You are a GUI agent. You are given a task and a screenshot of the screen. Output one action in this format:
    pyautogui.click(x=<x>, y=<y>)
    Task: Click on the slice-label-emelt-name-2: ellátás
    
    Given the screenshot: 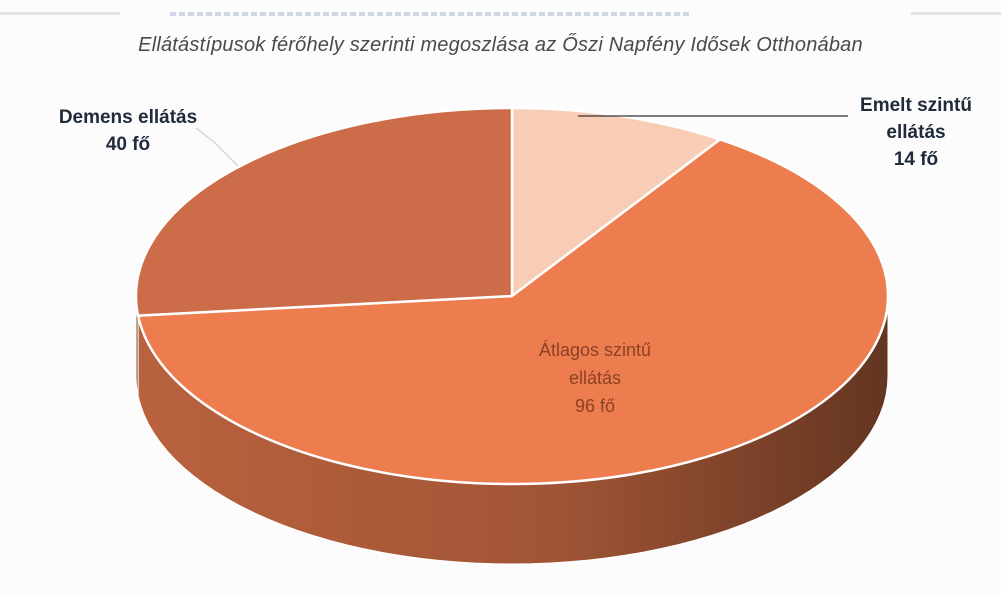 What is the action you would take?
    pyautogui.click(x=916, y=132)
    